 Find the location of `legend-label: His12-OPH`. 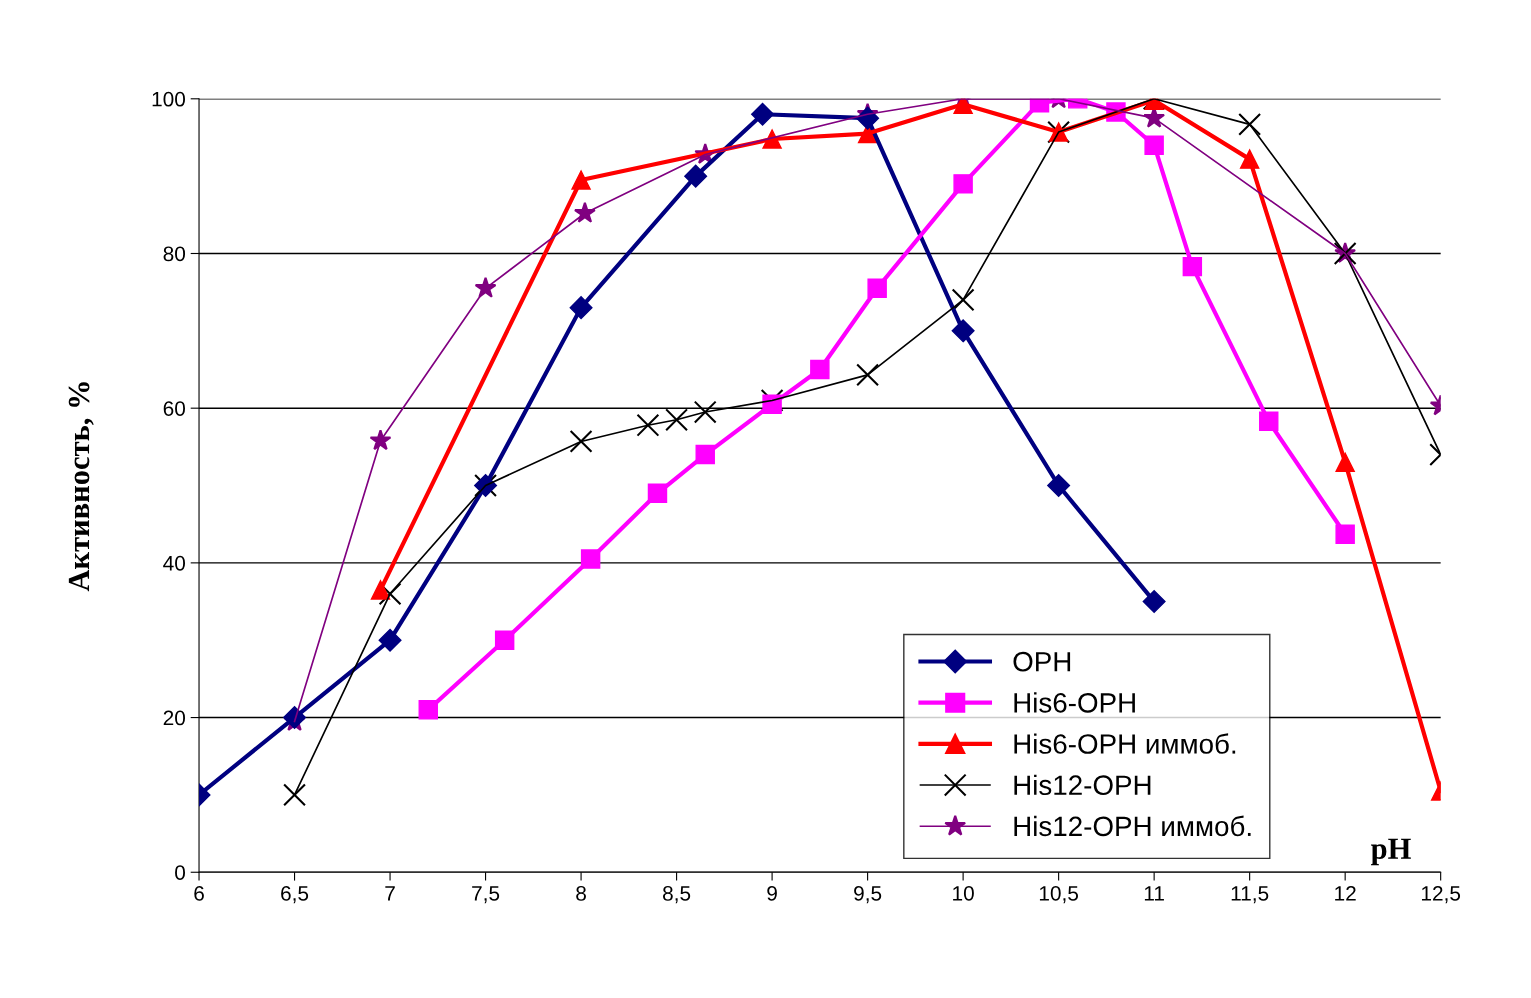

legend-label: His12-OPH is located at coordinates (1082, 785).